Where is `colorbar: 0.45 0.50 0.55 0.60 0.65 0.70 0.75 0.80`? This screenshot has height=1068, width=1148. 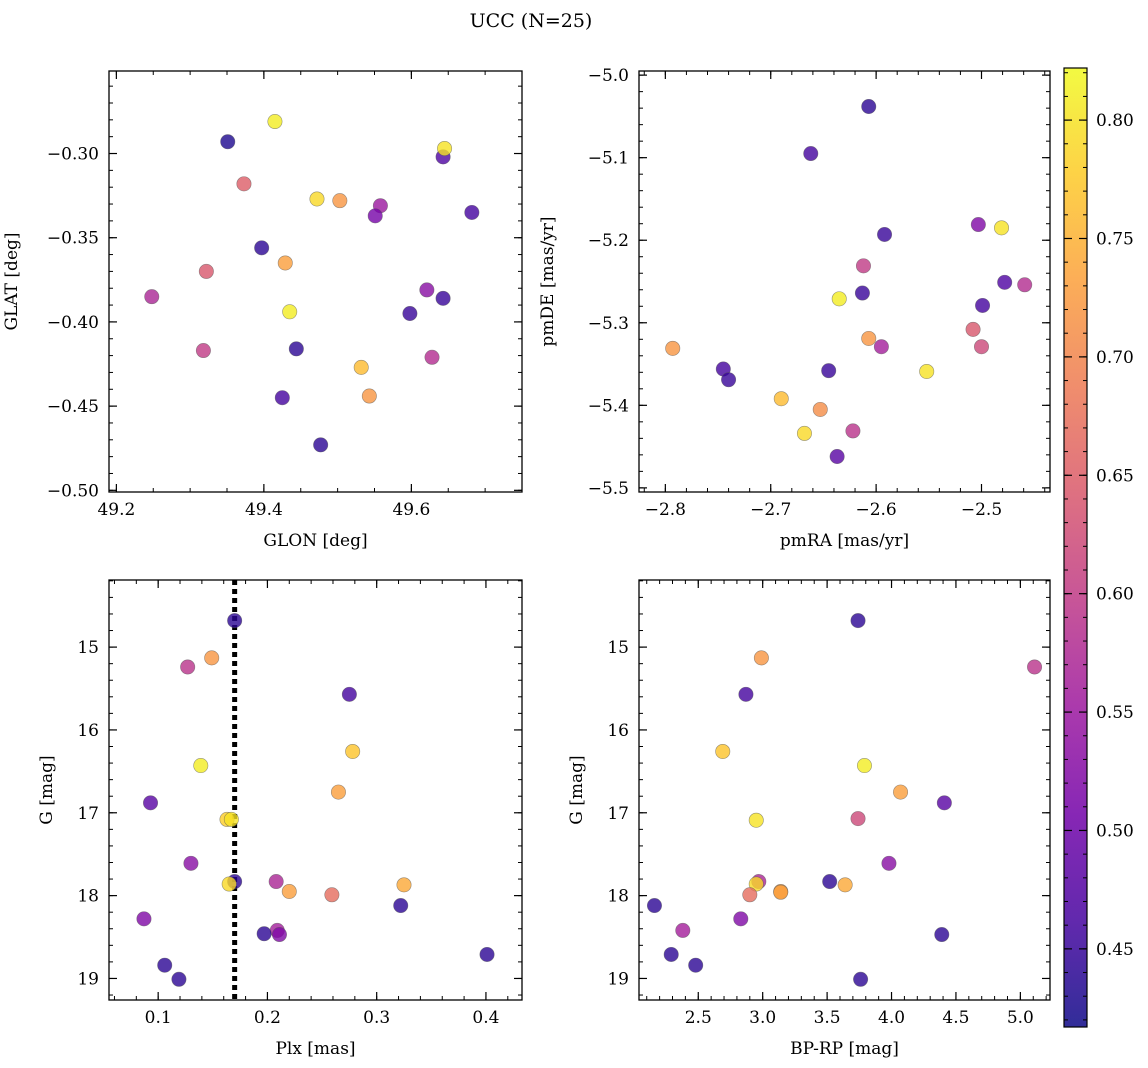
colorbar: 0.45 0.50 0.55 0.60 0.65 0.70 0.75 0.80 is located at coordinates (1098, 547).